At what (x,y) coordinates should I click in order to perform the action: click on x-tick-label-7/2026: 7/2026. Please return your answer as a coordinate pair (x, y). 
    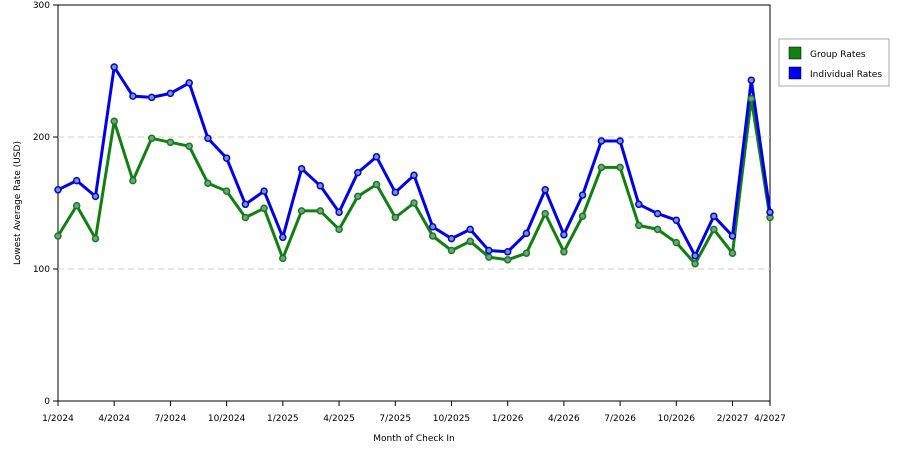
    Looking at the image, I should click on (620, 419).